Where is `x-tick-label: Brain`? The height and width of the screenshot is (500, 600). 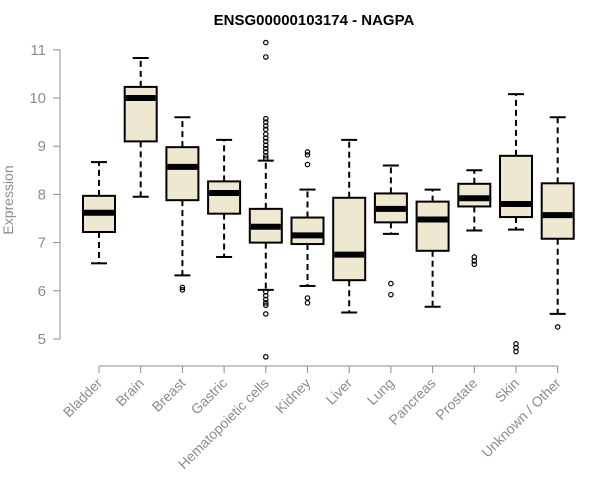 x-tick-label: Brain is located at coordinates (129, 392).